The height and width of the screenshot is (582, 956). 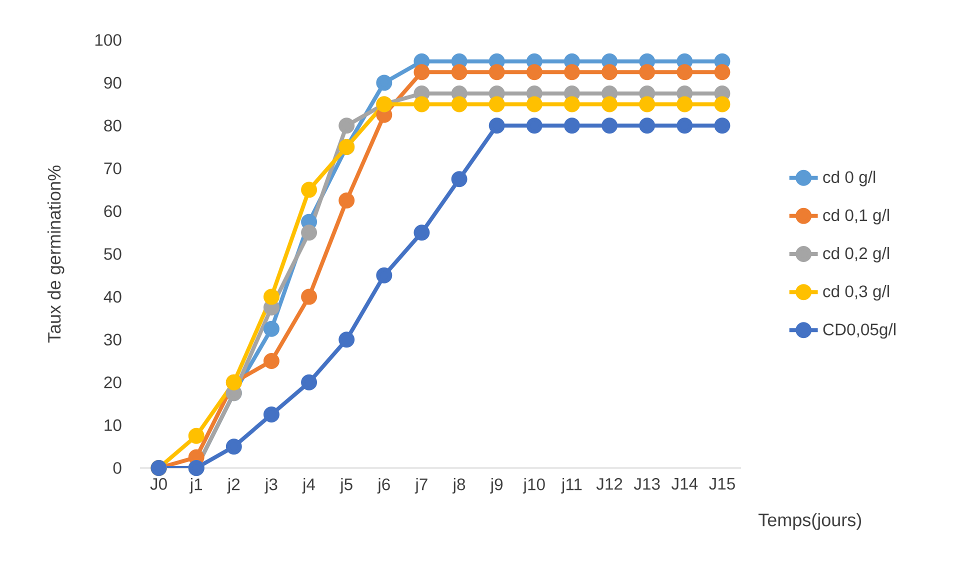 What do you see at coordinates (856, 254) in the screenshot?
I see `legend-label: cd 0,2 g/l` at bounding box center [856, 254].